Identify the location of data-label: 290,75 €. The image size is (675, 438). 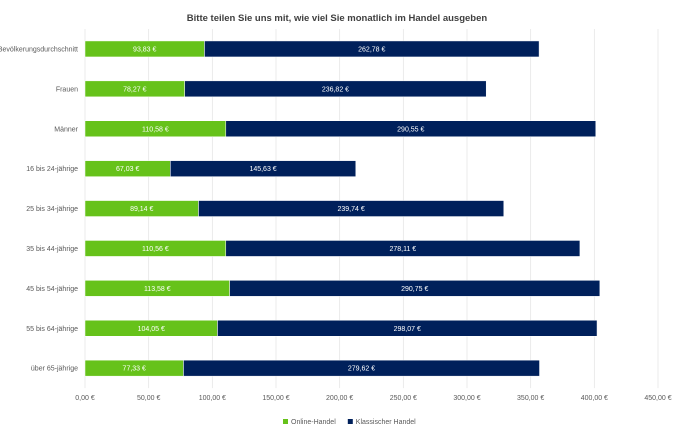
(414, 289).